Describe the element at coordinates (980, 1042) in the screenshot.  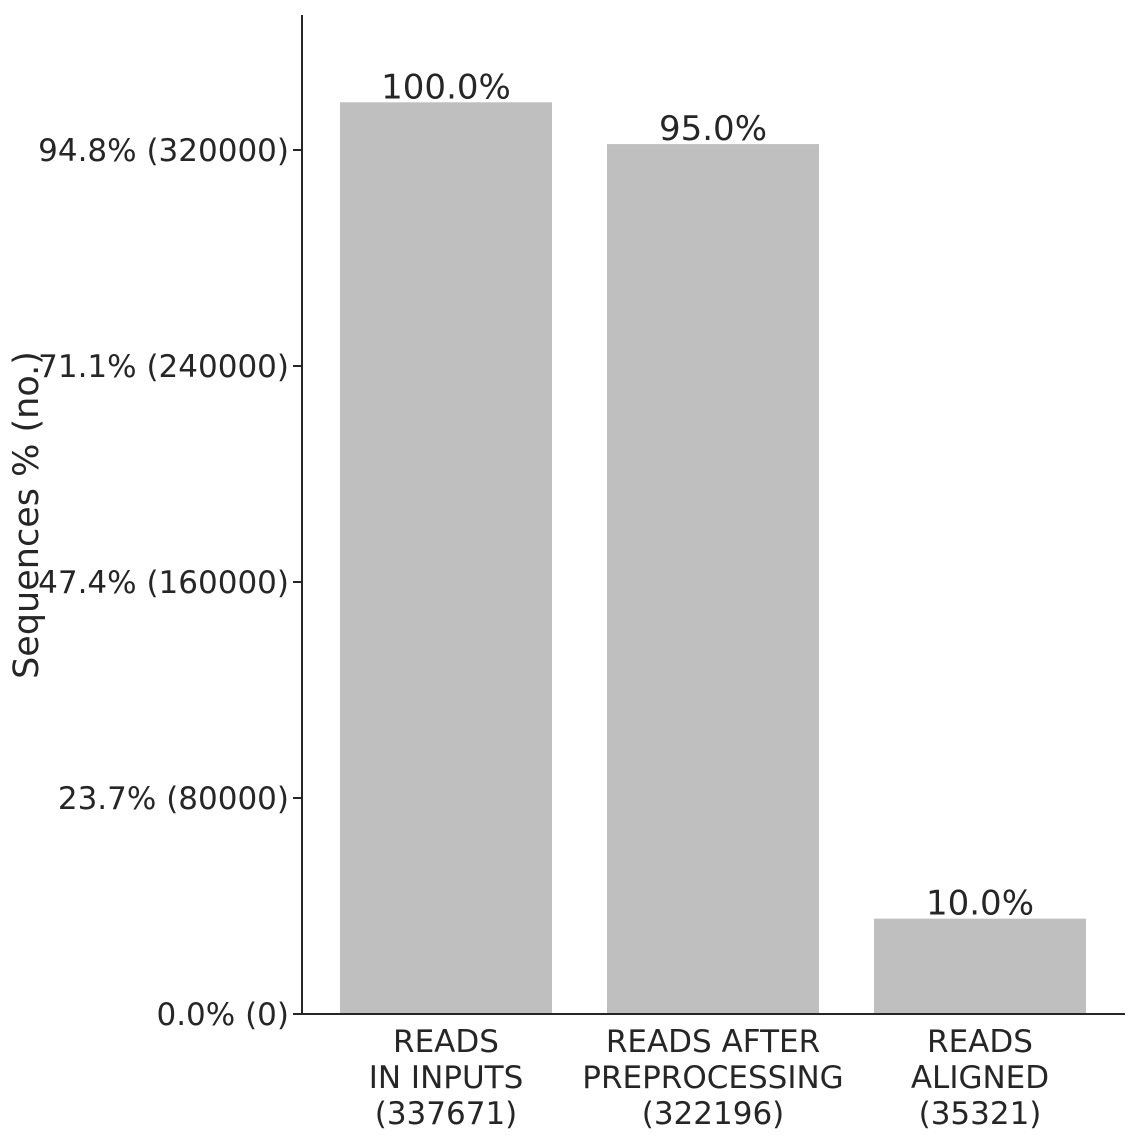
I see `x-category-label-3-line-1: READS` at that location.